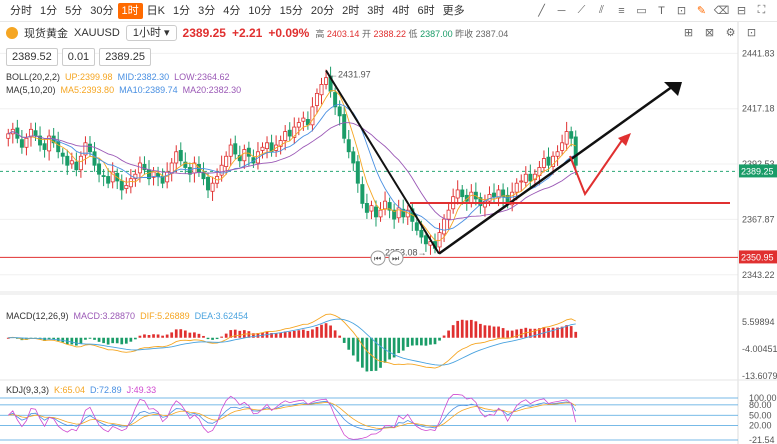  Describe the element at coordinates (32, 57) in the screenshot. I see `bid-price: 2389.52` at that location.